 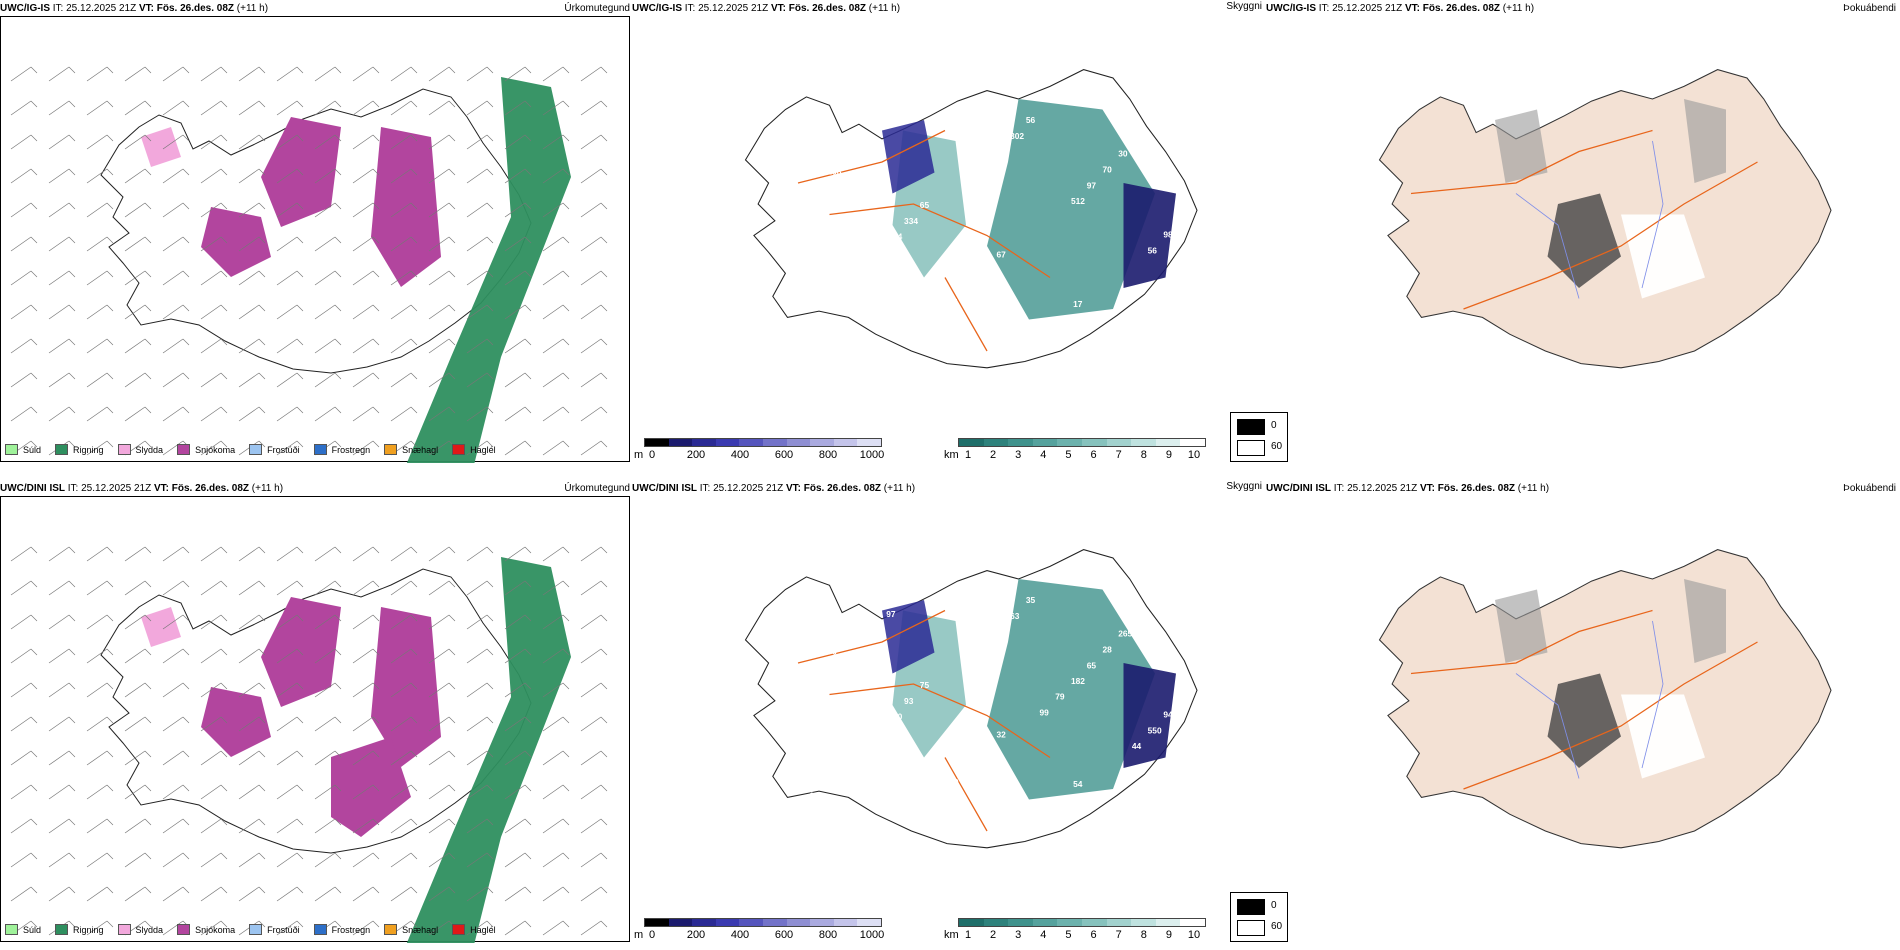 What do you see at coordinates (371, 787) in the screenshot?
I see `snow-area` at bounding box center [371, 787].